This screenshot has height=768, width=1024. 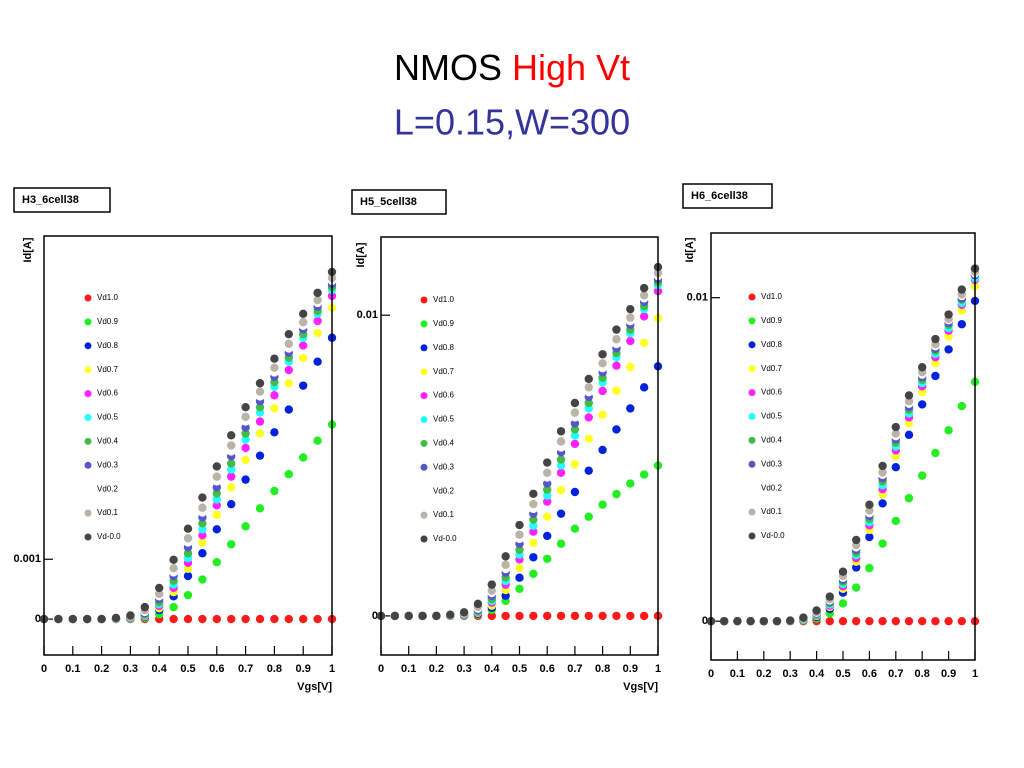 What do you see at coordinates (711, 674) in the screenshot?
I see `x-tick-label: 0` at bounding box center [711, 674].